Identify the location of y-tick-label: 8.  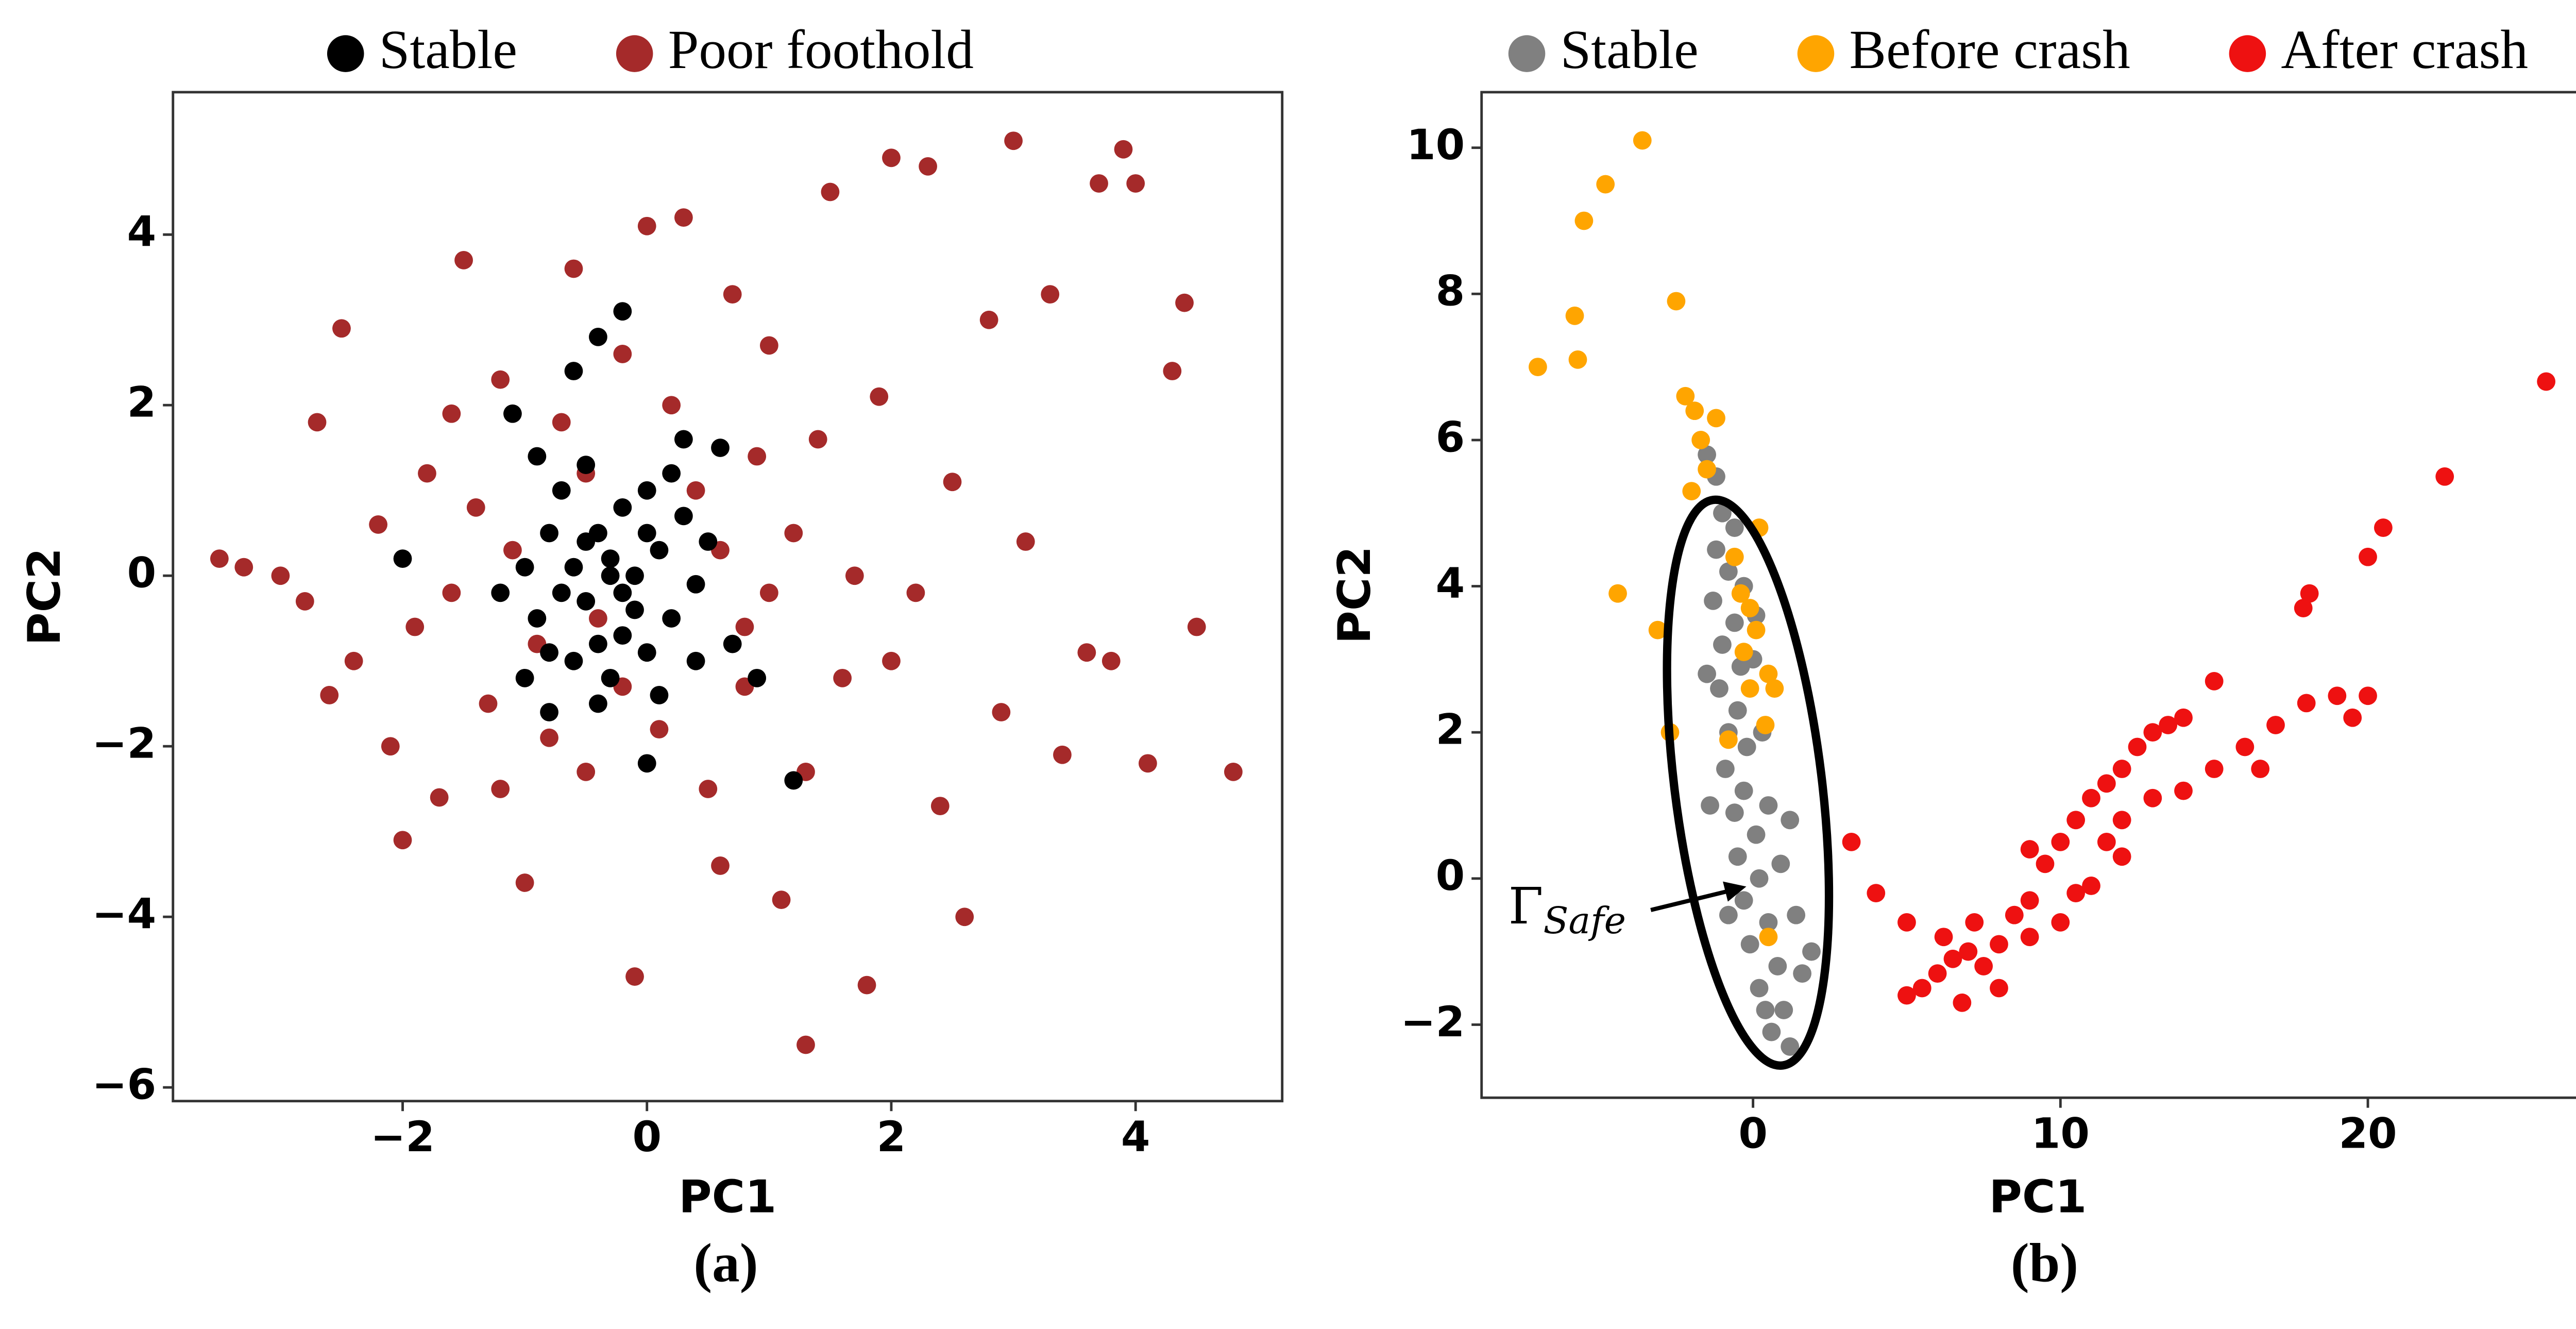
(1451, 291).